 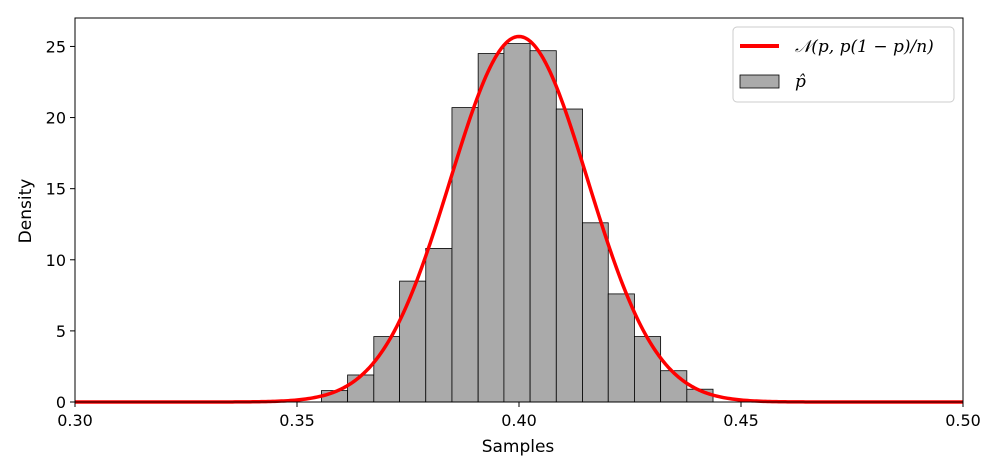 I want to click on y-axis-label: Density, so click(x=26, y=211).